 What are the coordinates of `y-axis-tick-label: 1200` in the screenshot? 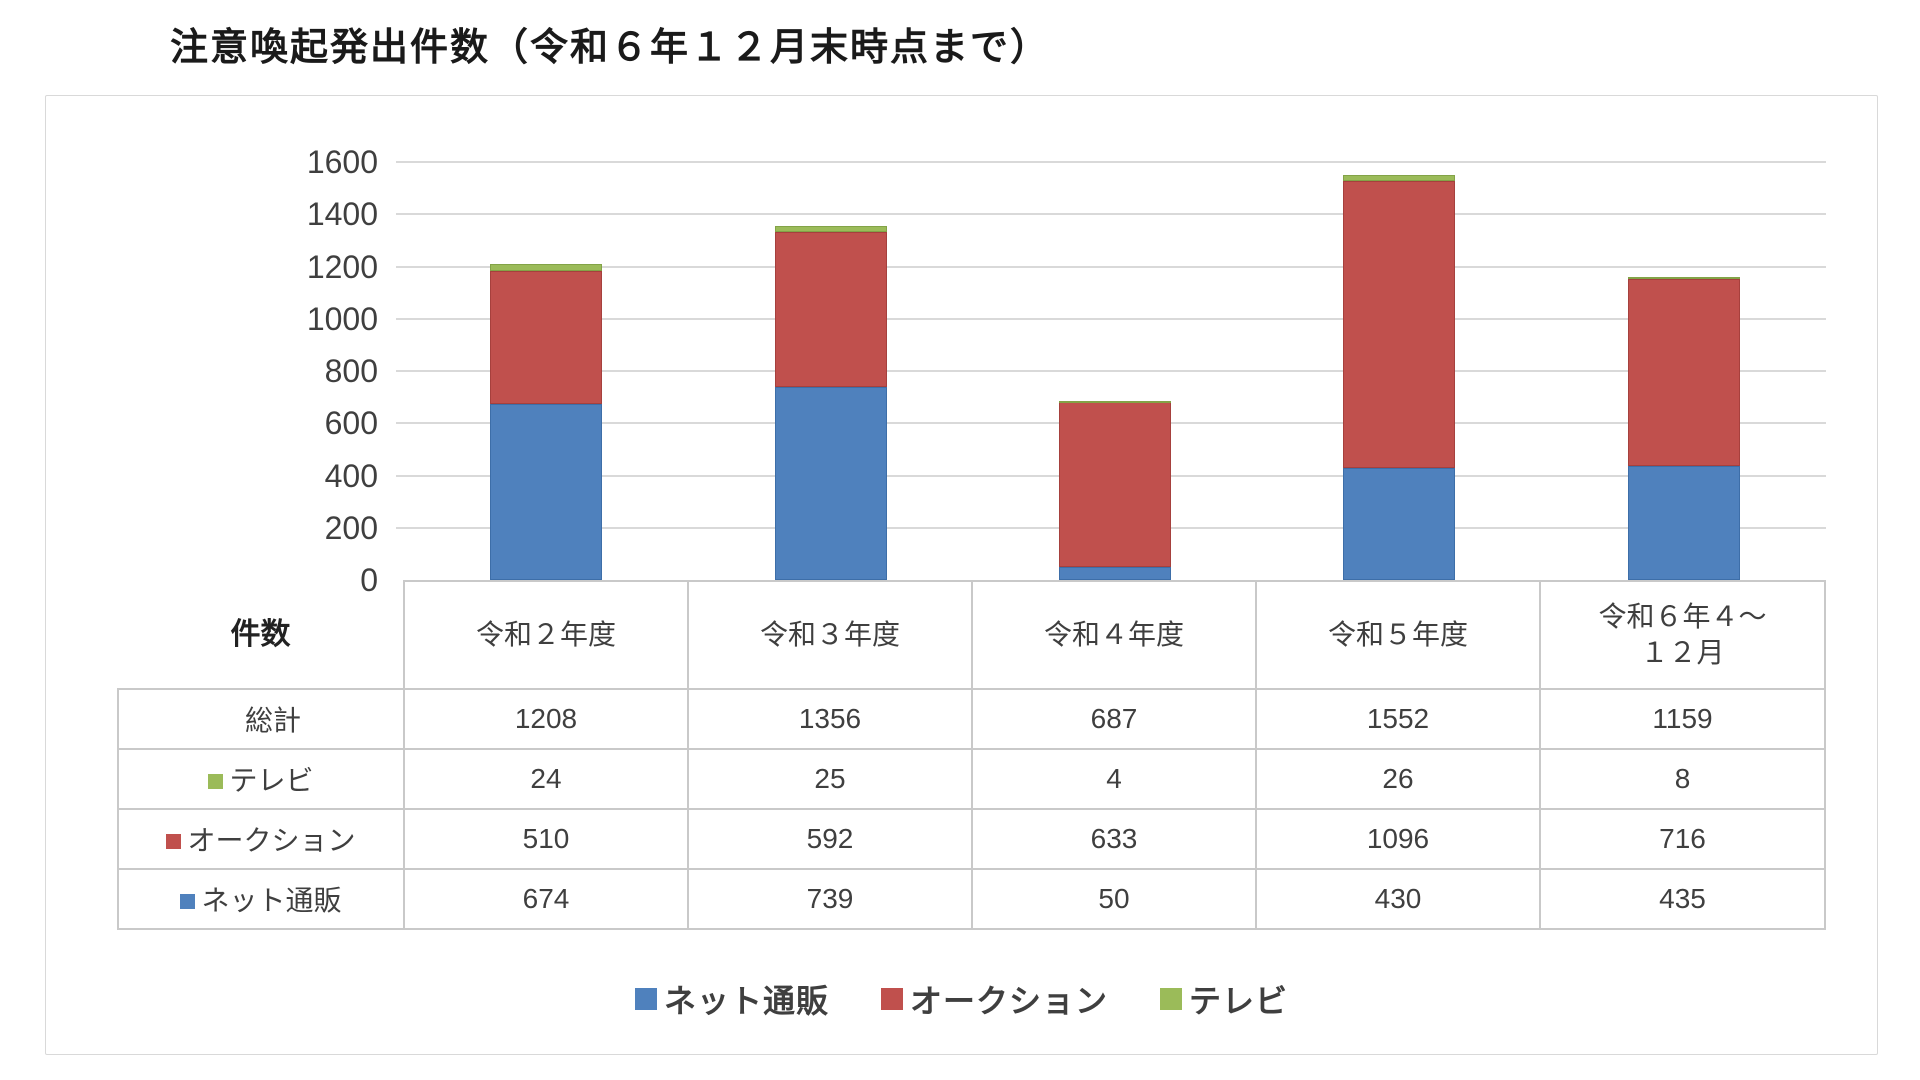 It's located at (342, 266).